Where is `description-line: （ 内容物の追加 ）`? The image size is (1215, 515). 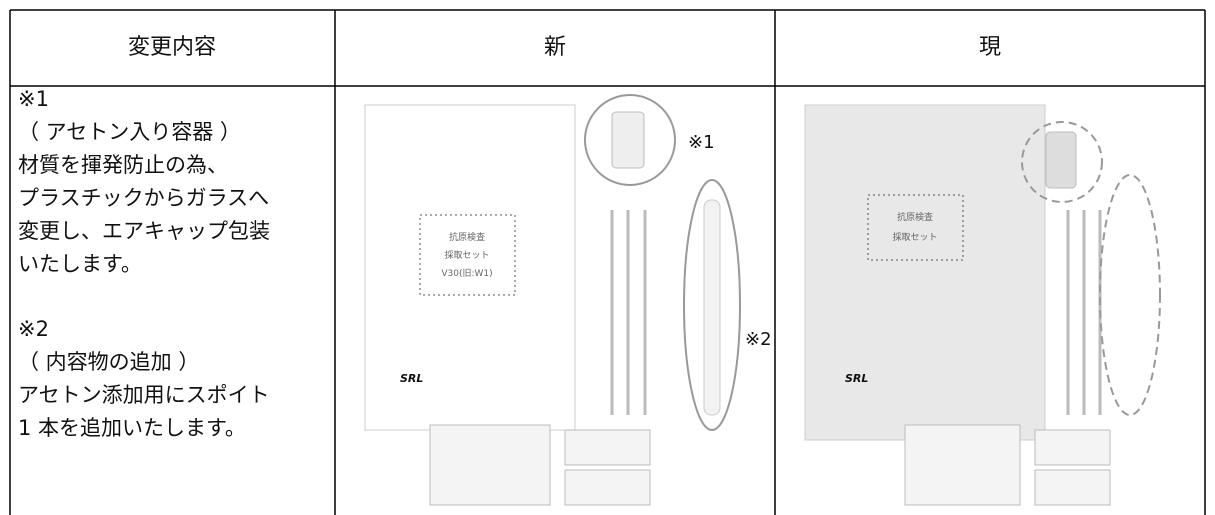
description-line: （ 内容物の追加 ） is located at coordinates (108, 362).